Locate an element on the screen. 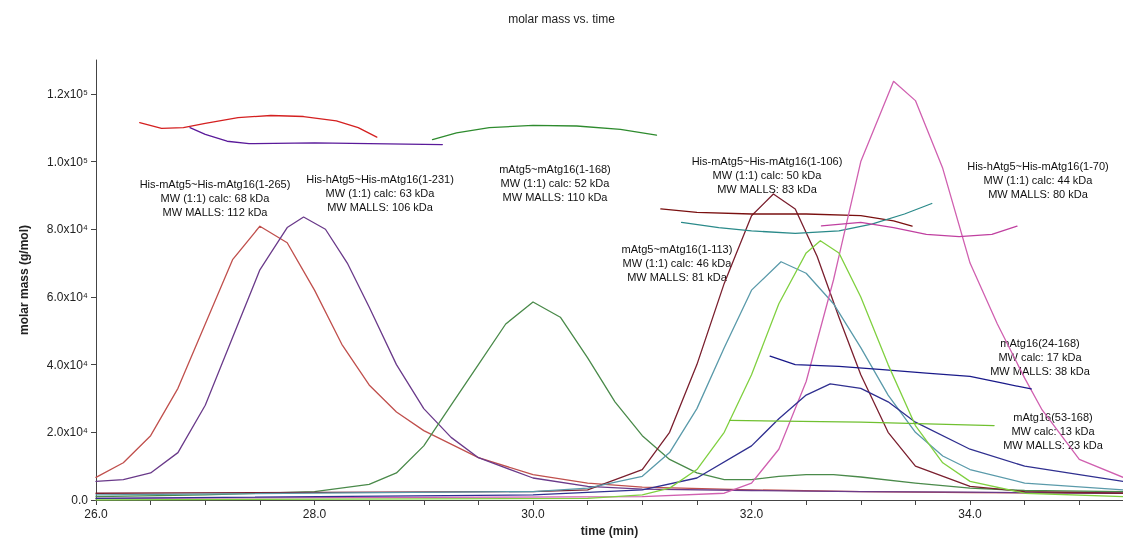  annotation: His-hAtg5~His-mAtg16(1-70) MW (1:1) calc: 44 kDa MW MALLS: 80 kDa is located at coordinates (1038, 180).